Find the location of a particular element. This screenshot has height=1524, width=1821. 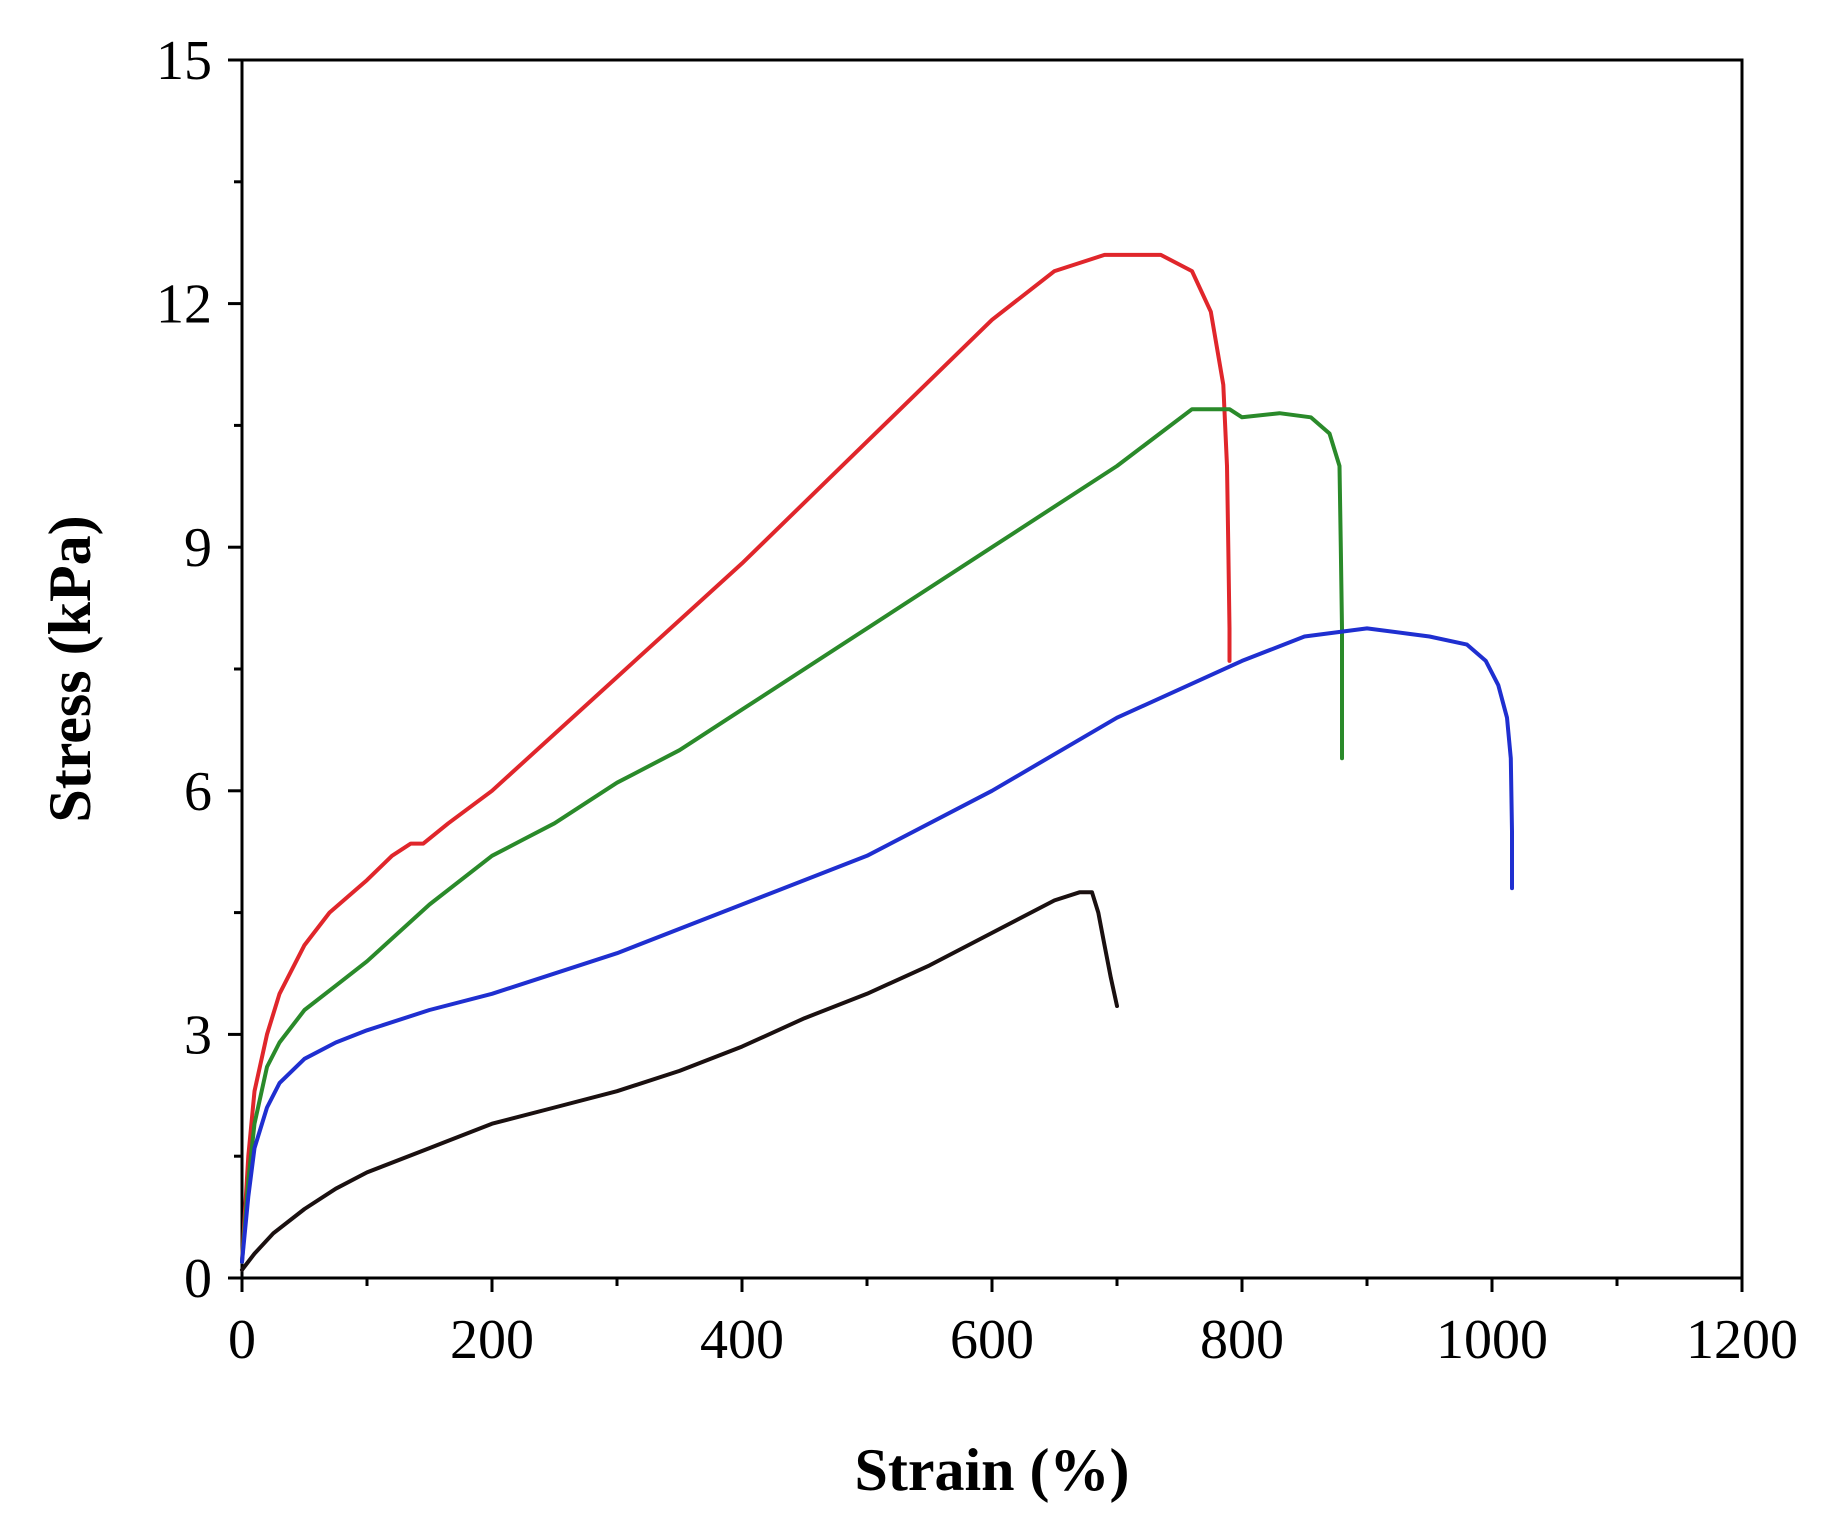

y-tick-label: 15 is located at coordinates (184, 61).